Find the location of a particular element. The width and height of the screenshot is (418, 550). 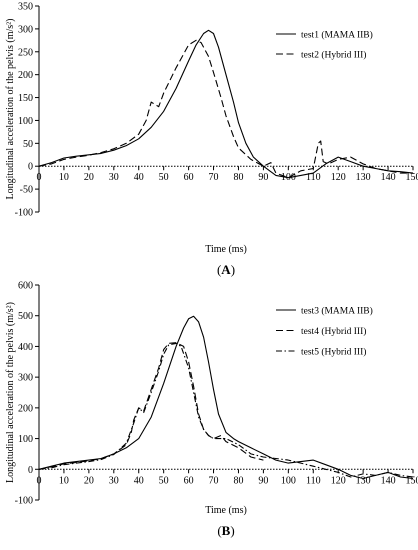

y-tick-label: 400 is located at coordinates (25, 347).